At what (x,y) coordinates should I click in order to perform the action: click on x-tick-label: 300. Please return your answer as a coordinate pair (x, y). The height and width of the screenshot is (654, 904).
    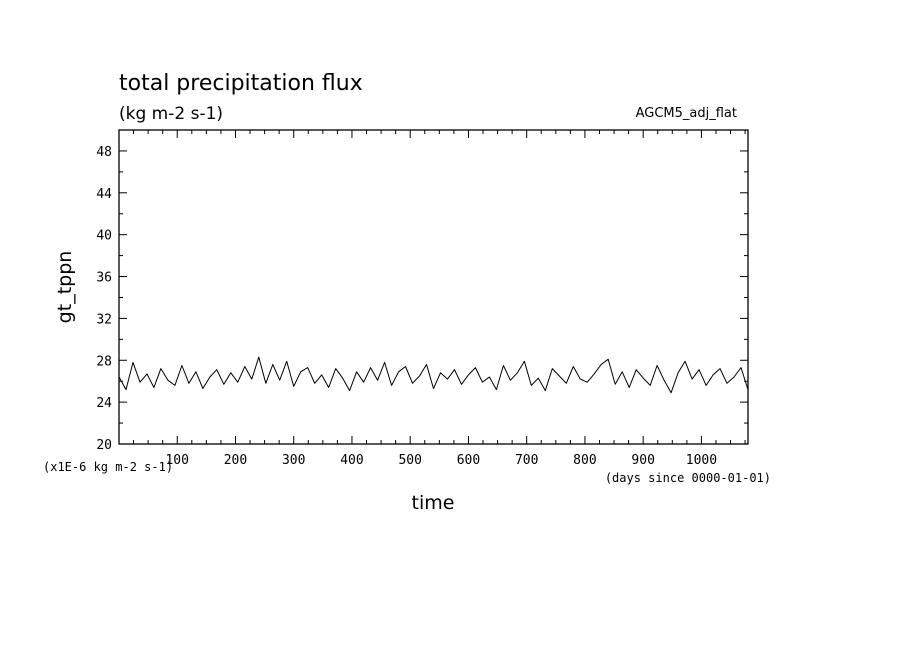
    Looking at the image, I should click on (293, 460).